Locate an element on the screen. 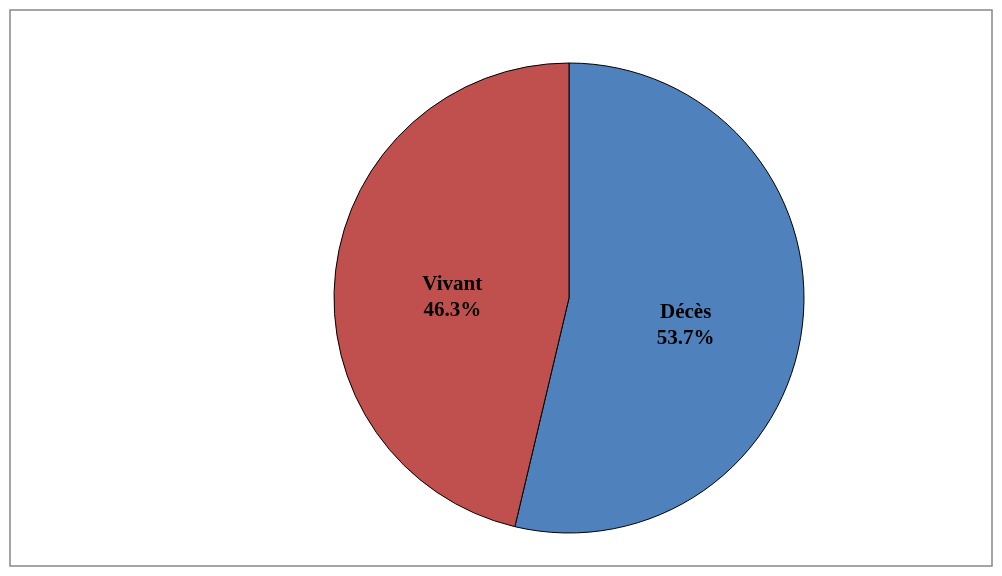 This screenshot has height=576, width=1002. data-label: 53.7% is located at coordinates (685, 336).